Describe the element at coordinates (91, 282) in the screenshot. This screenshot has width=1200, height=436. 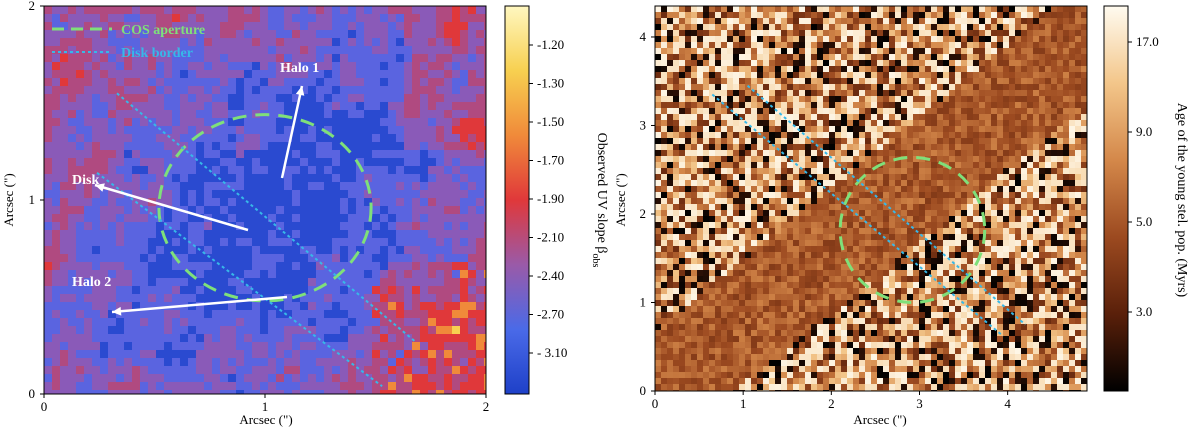
I see `annotation-label: Halo 2` at that location.